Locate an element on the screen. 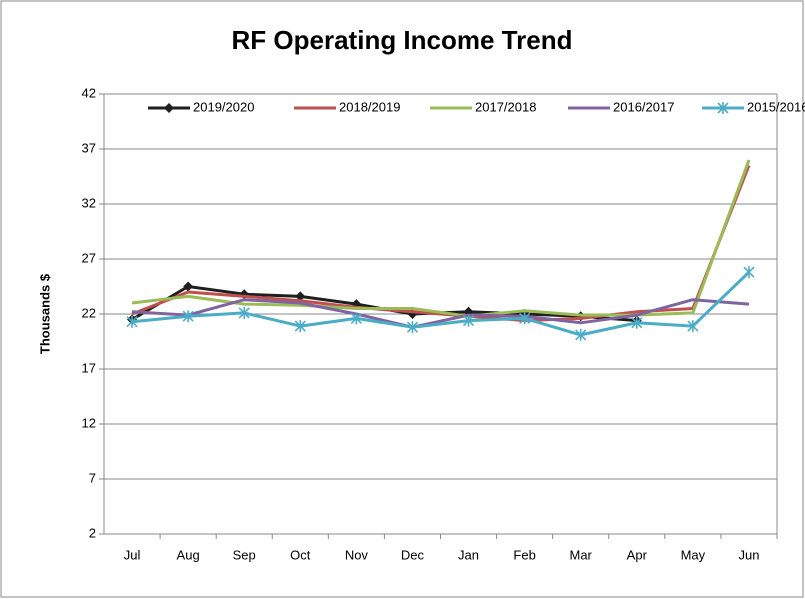 This screenshot has width=805, height=599. legend-label: 2015/2016 is located at coordinates (776, 106).